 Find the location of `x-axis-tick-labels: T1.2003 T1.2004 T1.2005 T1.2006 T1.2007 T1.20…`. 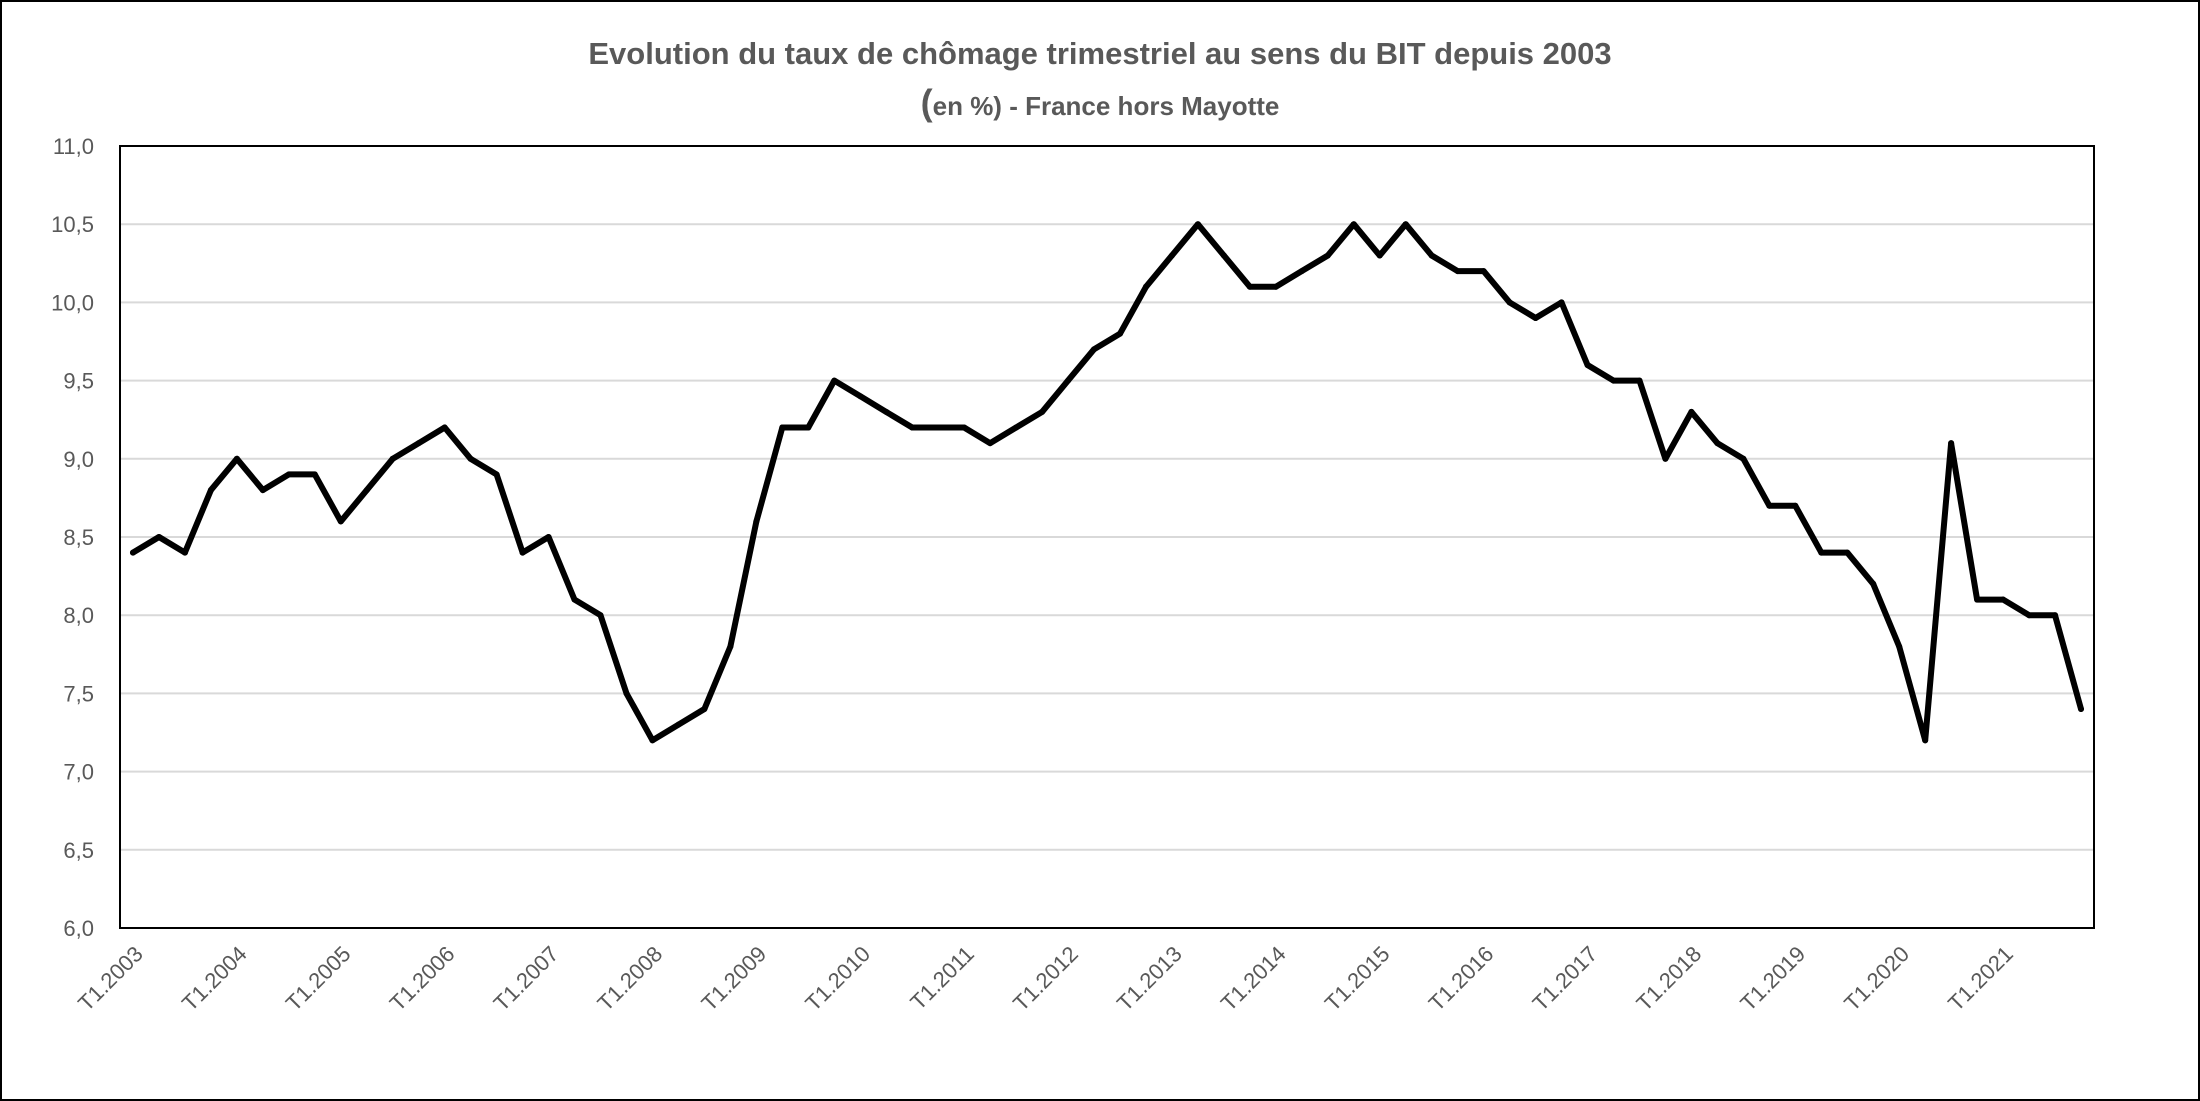

x-axis-tick-labels: T1.2003 T1.2004 T1.2005 T1.2006 T1.2007 T1.20… is located at coordinates (1045, 978).